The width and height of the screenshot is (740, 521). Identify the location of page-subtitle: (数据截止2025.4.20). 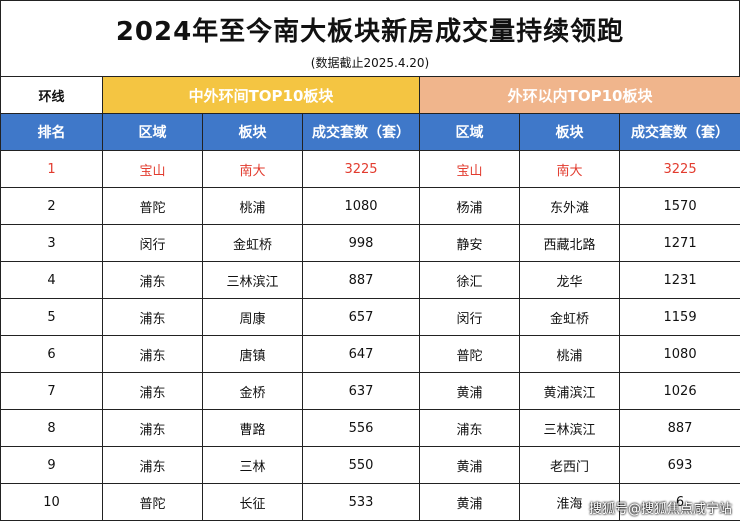
(370, 62).